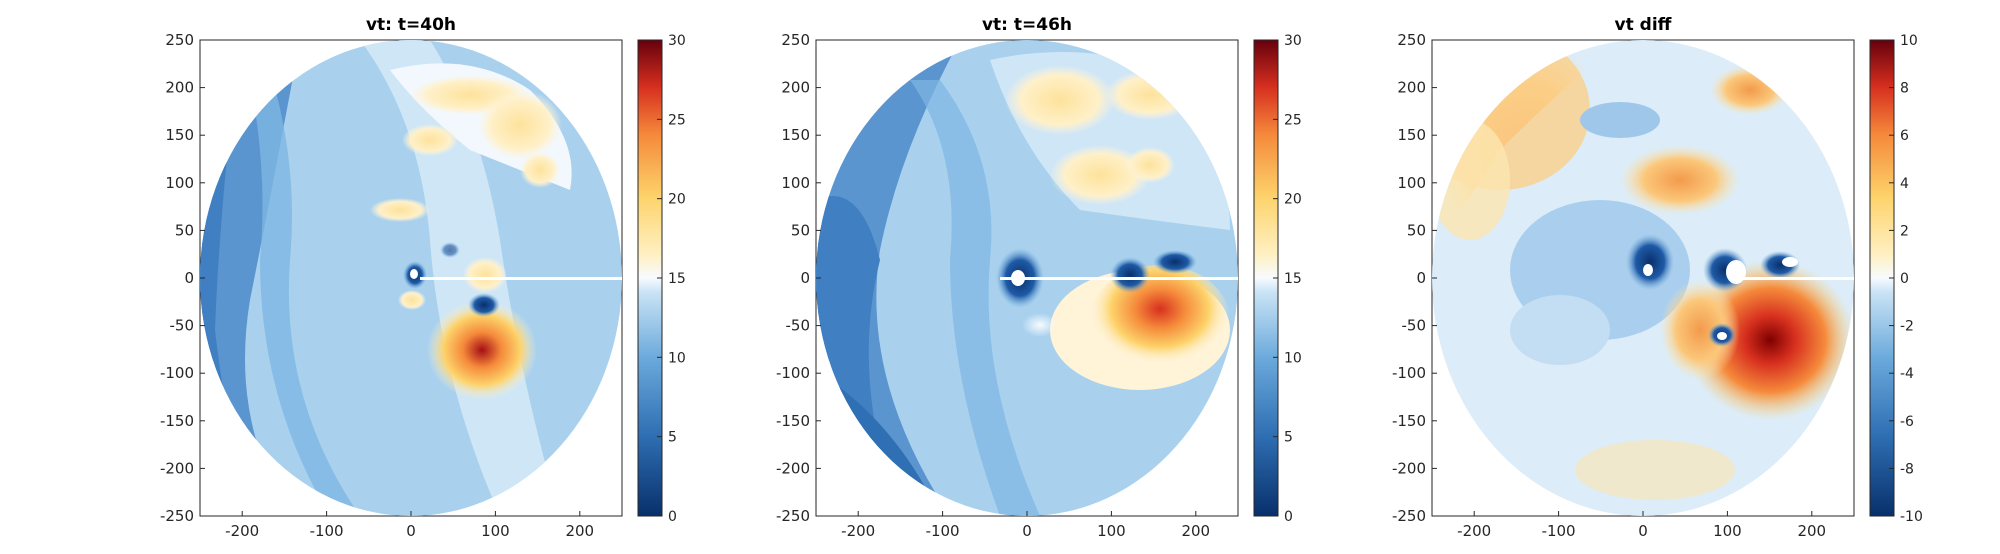 The width and height of the screenshot is (2000, 554). What do you see at coordinates (1904, 89) in the screenshot?
I see `colorbar-tick-label: 8` at bounding box center [1904, 89].